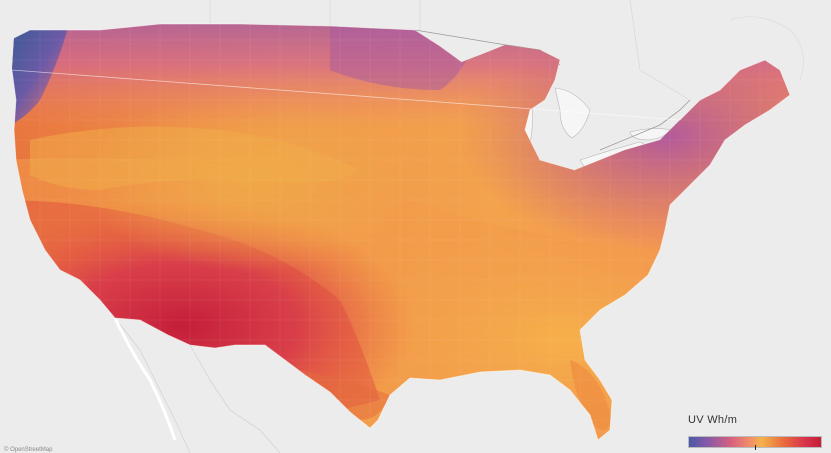 The height and width of the screenshot is (453, 831). What do you see at coordinates (28, 450) in the screenshot?
I see `map-attribution: © OpenStreetMap` at bounding box center [28, 450].